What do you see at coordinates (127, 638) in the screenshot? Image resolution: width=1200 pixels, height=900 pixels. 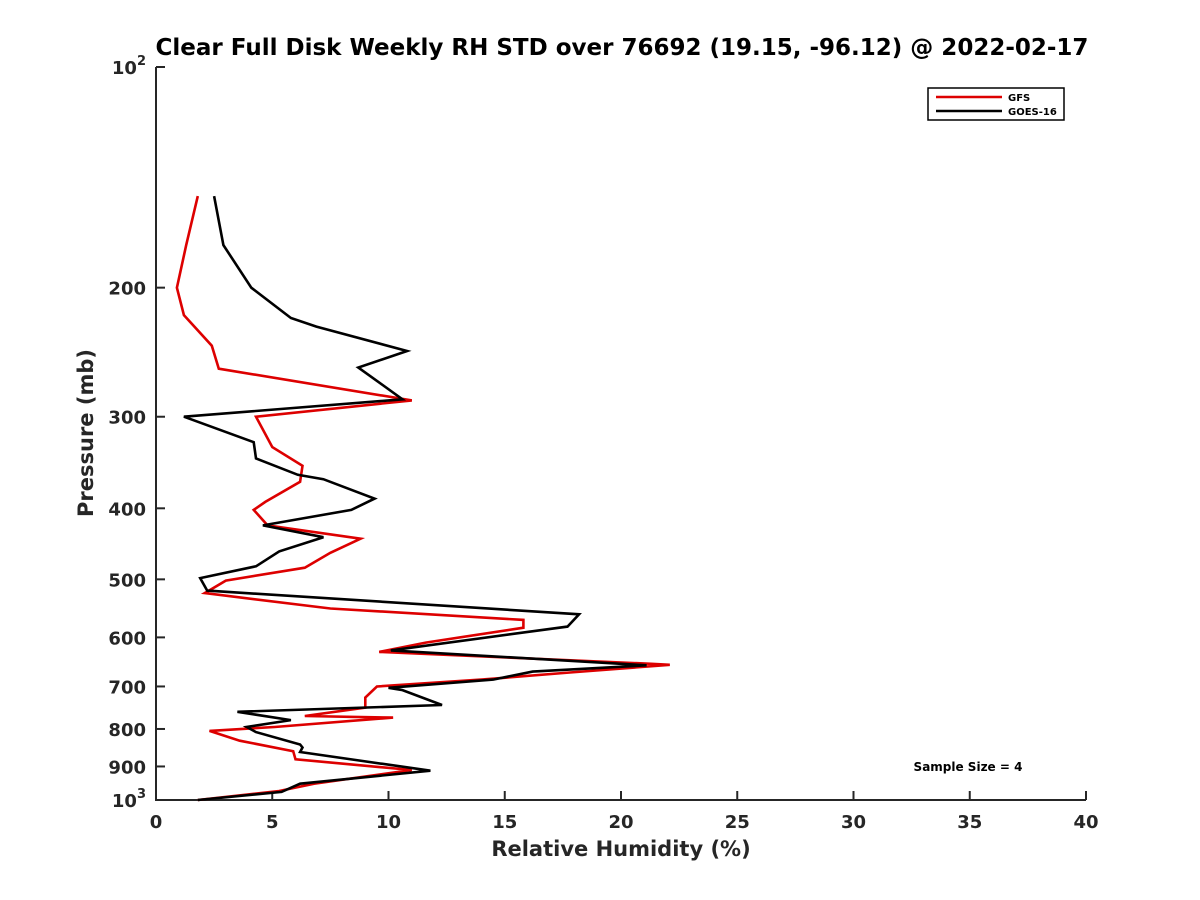 I see `y-tick-label: 600` at bounding box center [127, 638].